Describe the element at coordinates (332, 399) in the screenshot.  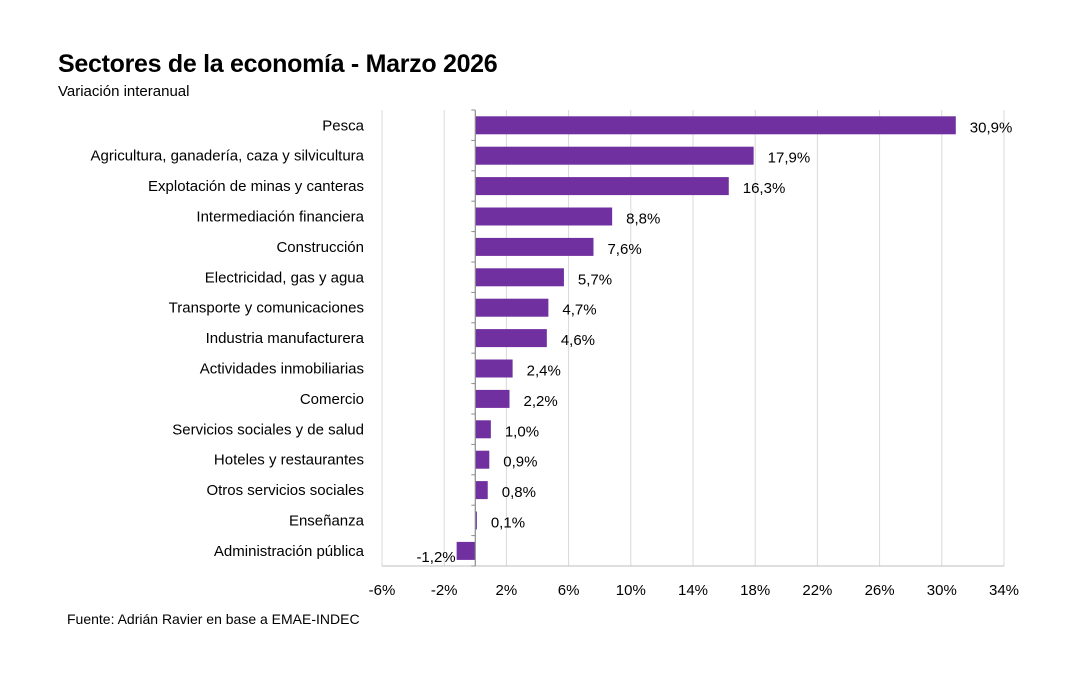
I see `category-label: Comercio` at that location.